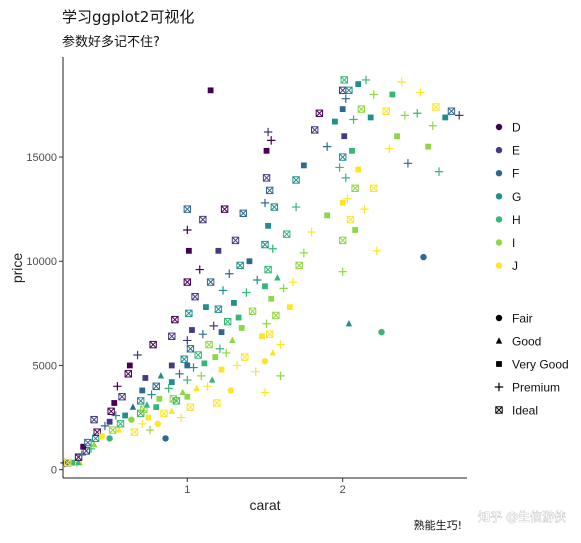 The height and width of the screenshot is (543, 581). What do you see at coordinates (505, 243) in the screenshot?
I see `legend-item-color-I: I` at bounding box center [505, 243].